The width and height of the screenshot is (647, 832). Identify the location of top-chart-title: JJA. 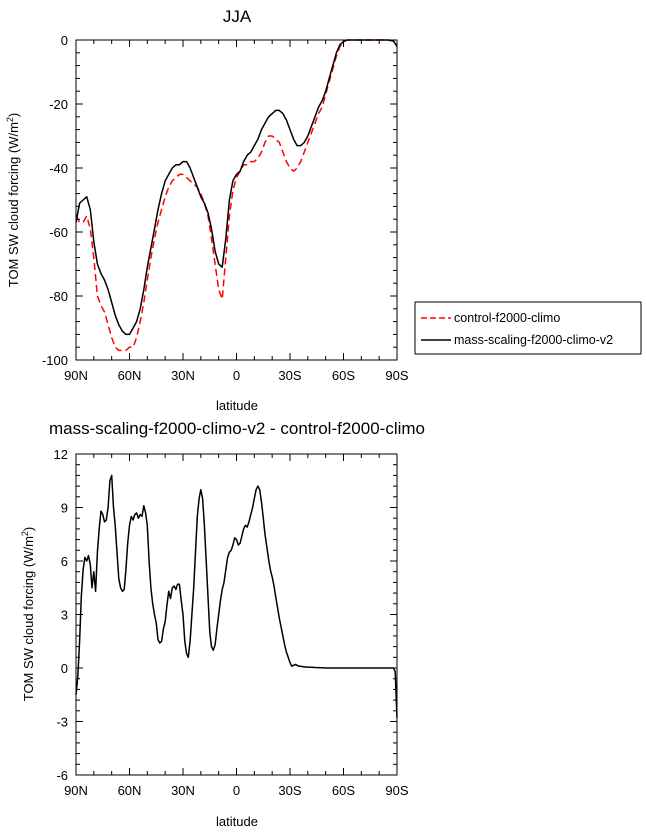
(237, 16).